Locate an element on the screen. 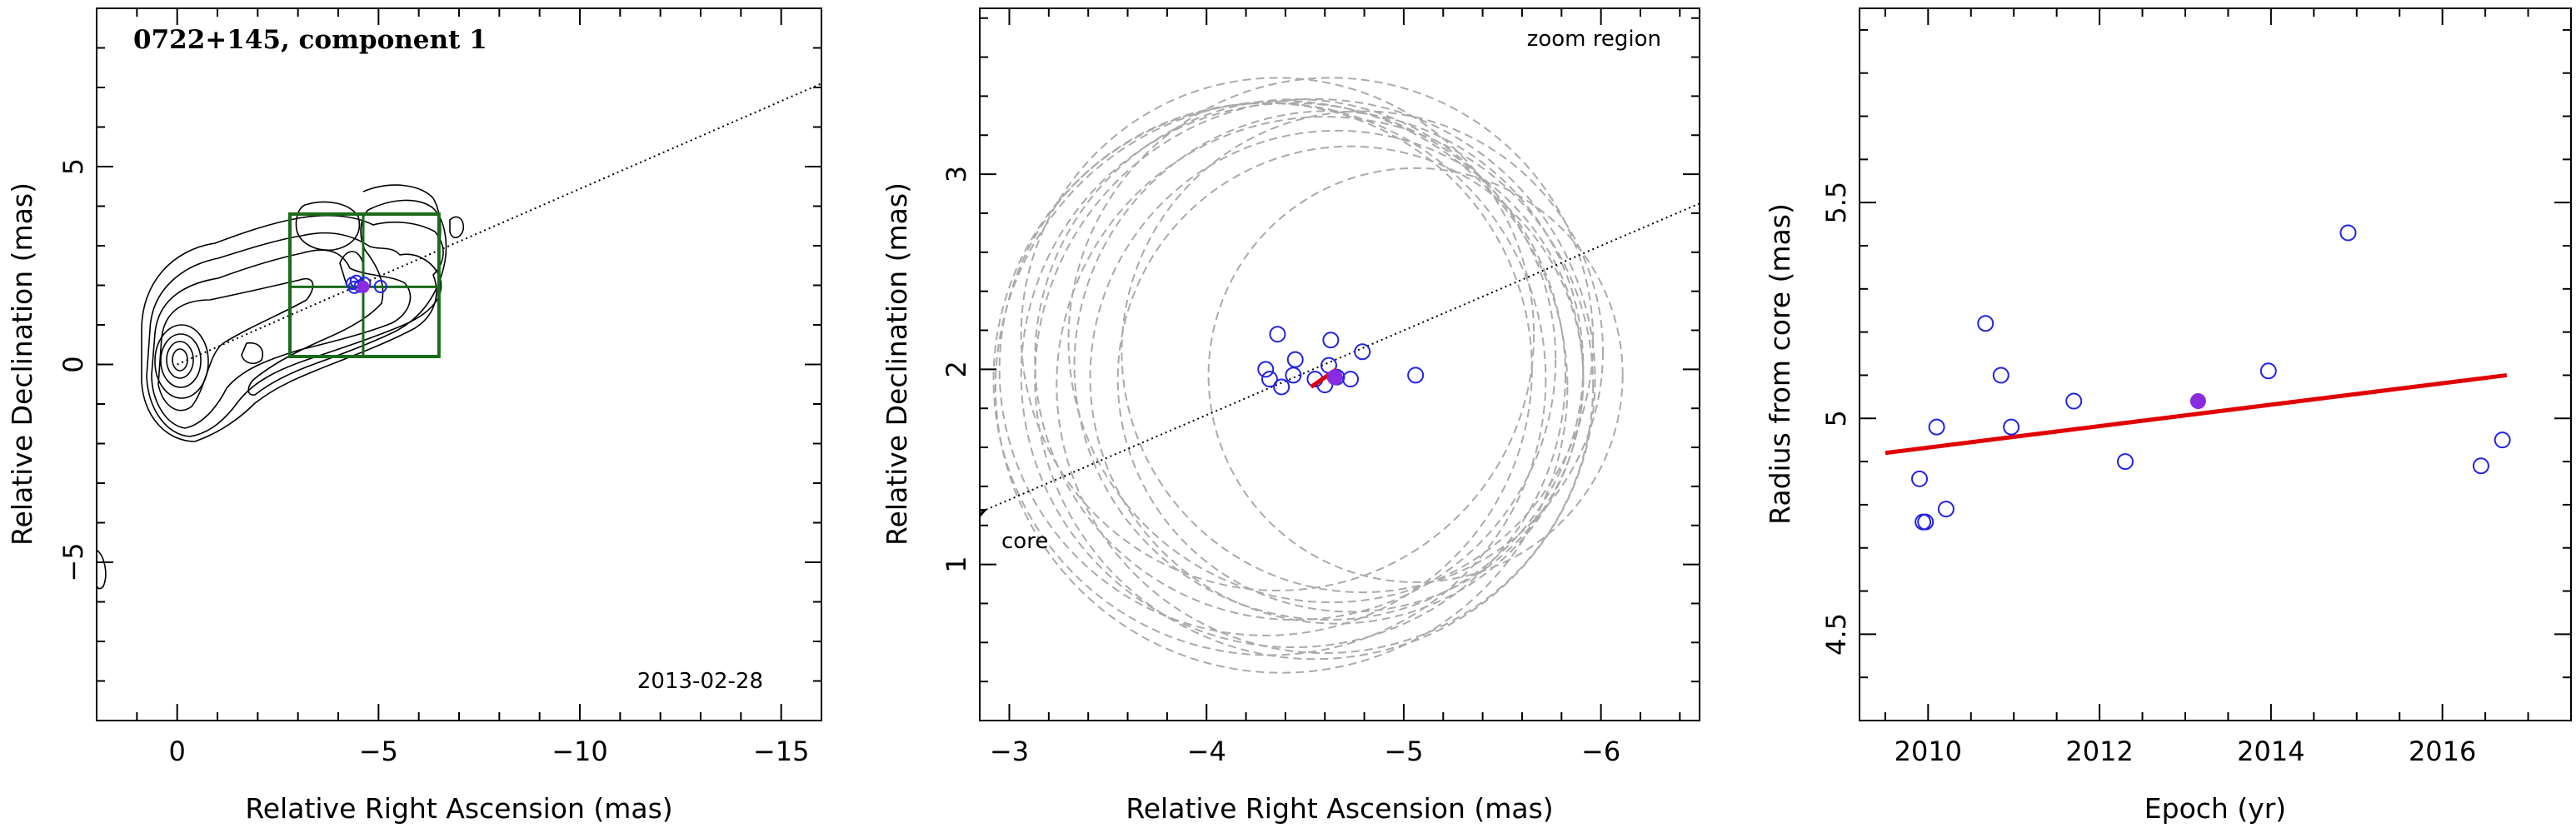 This screenshot has height=833, width=2576. mean-and-vector is located at coordinates (1326, 378).